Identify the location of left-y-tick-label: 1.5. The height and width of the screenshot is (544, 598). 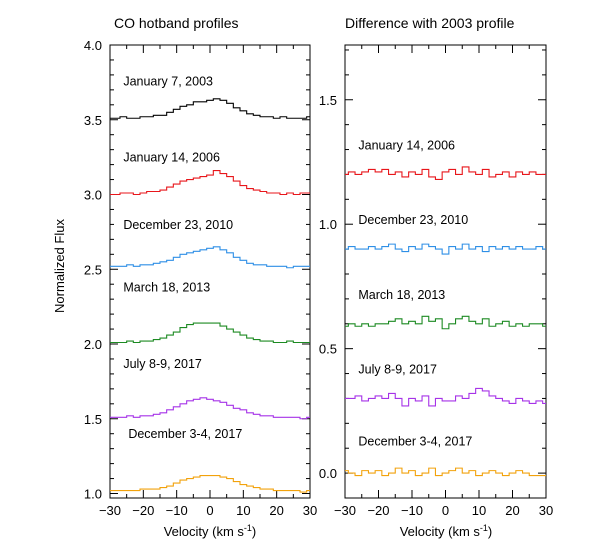
(93, 419).